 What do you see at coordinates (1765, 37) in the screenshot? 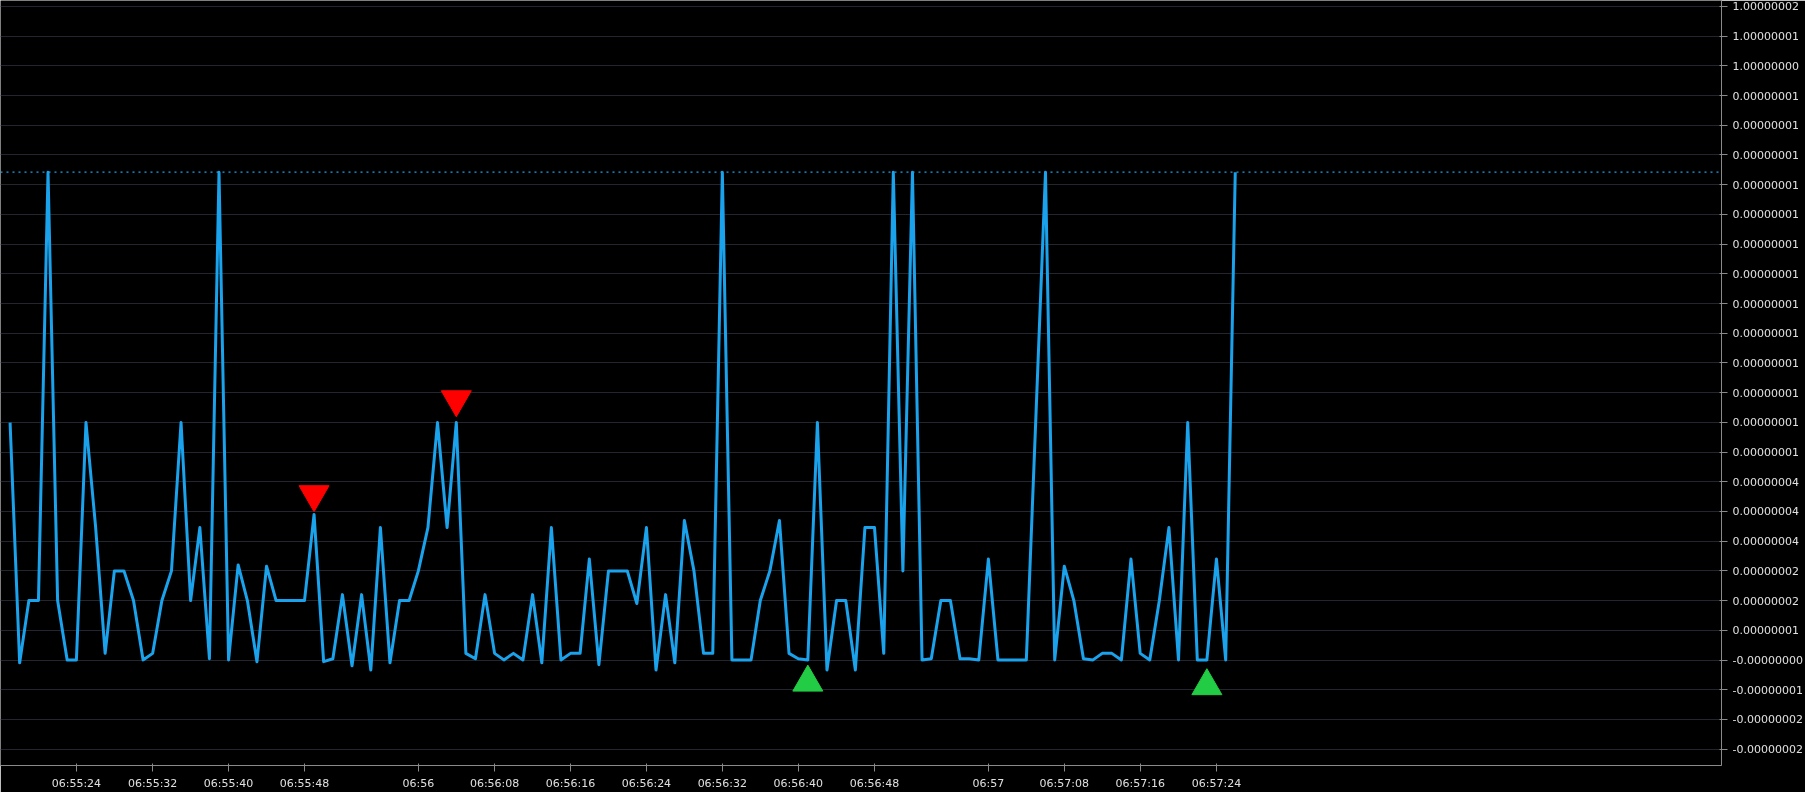
I see `text: 1.00000001` at bounding box center [1765, 37].